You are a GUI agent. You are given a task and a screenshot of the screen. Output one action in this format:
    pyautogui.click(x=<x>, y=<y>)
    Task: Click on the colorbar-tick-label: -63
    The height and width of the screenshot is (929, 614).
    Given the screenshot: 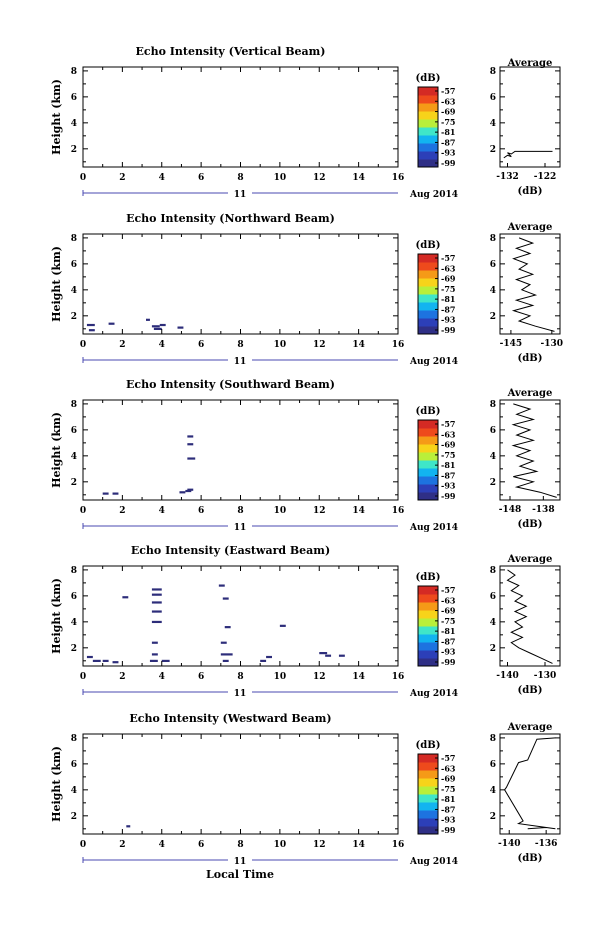 What is the action you would take?
    pyautogui.click(x=448, y=600)
    